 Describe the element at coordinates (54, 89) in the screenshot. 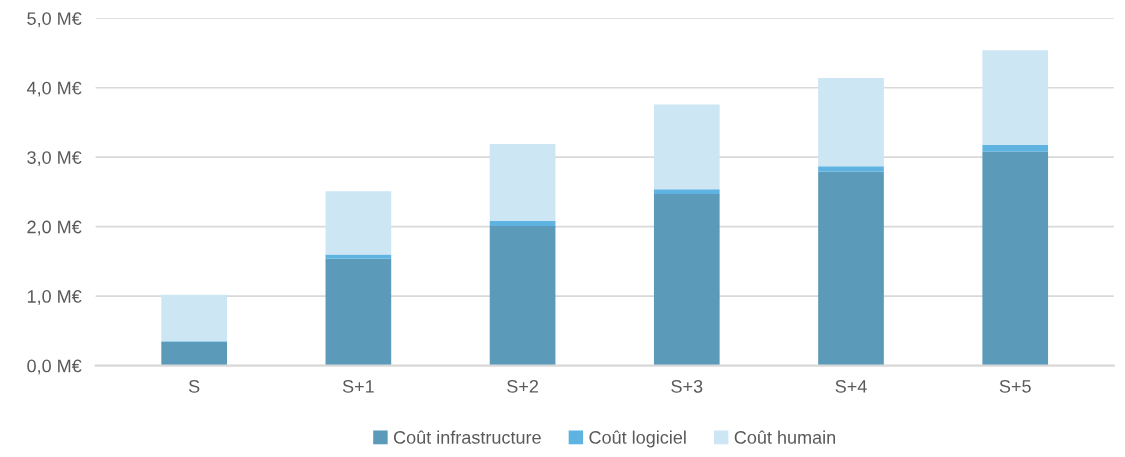

I see `y-tick-label: 4,0 M€` at that location.